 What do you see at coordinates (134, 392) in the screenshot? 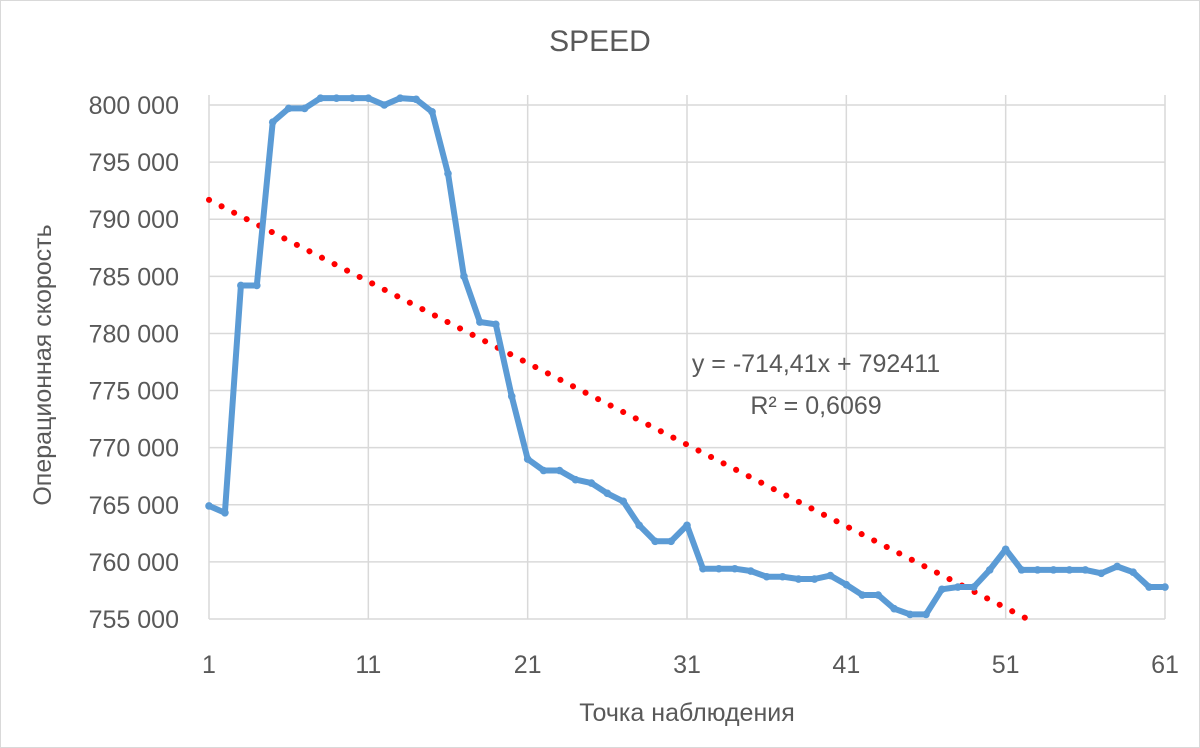
I see `y-tick-label: 775 000` at bounding box center [134, 392].